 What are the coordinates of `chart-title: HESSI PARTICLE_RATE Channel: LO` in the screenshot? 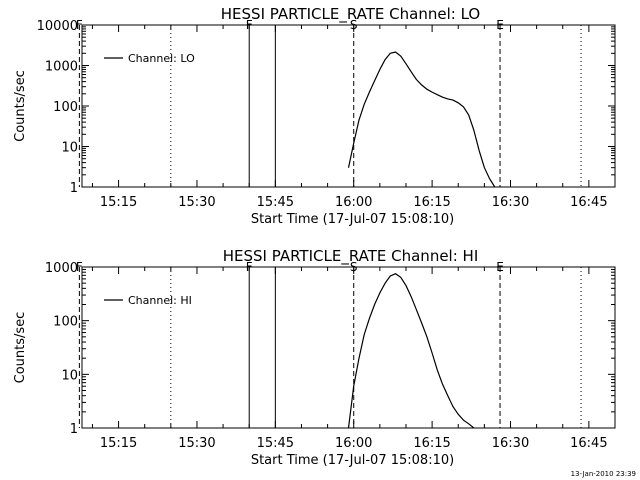 It's located at (350, 14).